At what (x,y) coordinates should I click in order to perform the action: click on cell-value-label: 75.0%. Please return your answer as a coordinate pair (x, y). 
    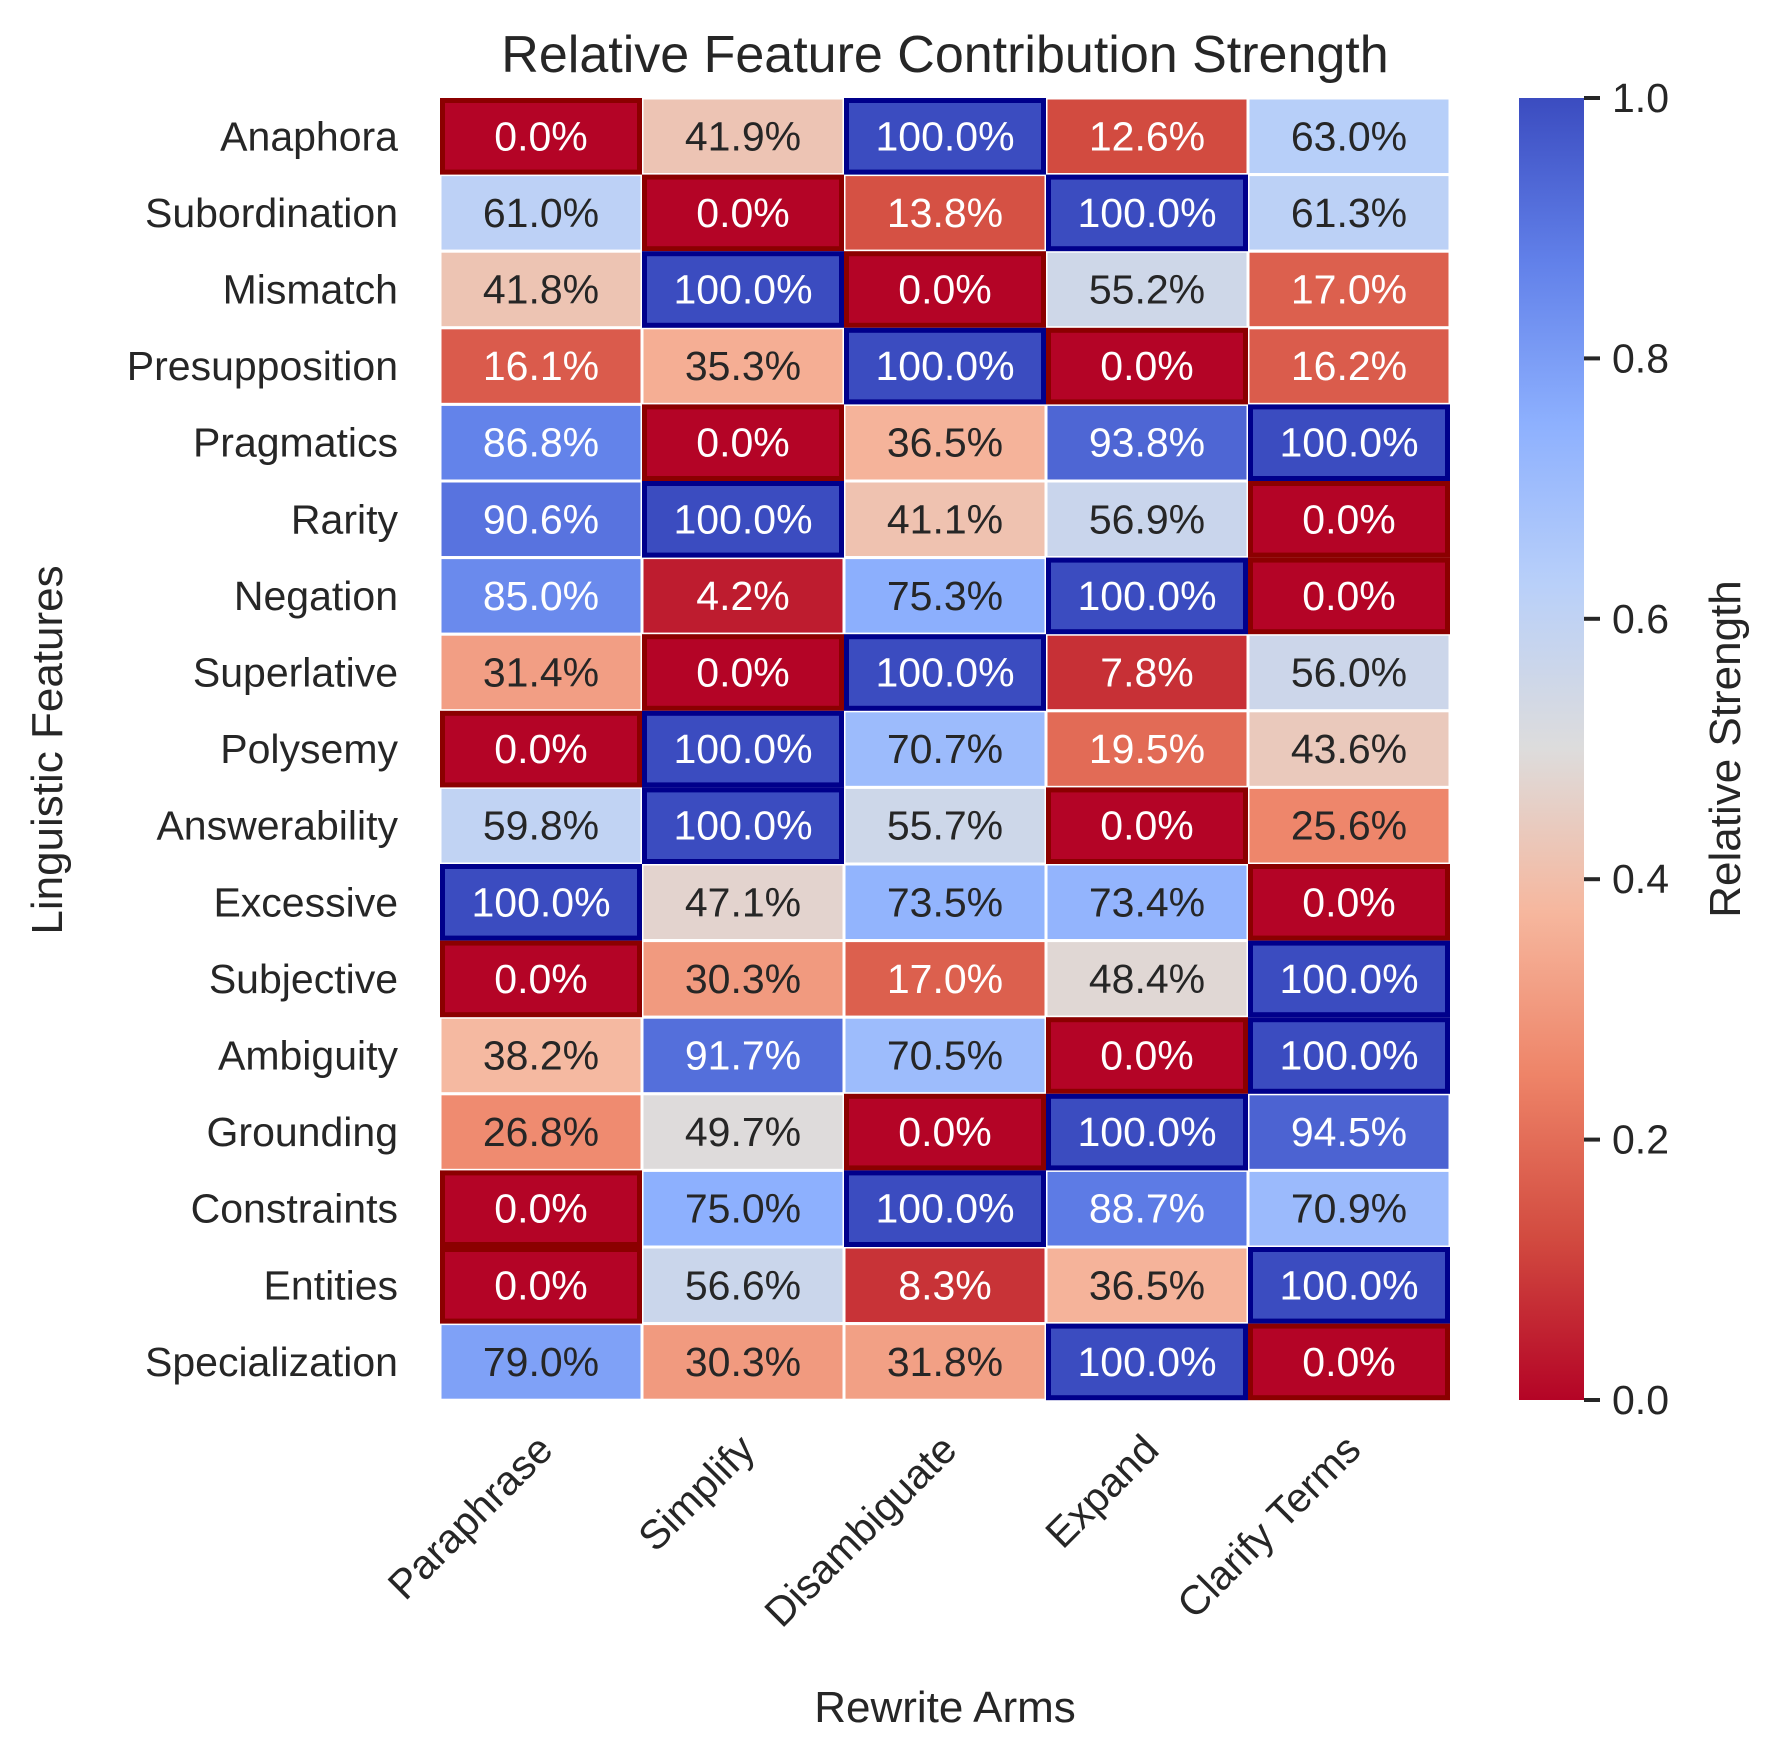
    Looking at the image, I should click on (743, 1209).